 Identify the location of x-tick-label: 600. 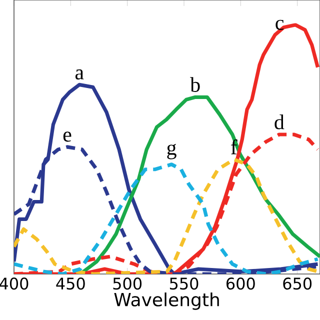
(240, 284).